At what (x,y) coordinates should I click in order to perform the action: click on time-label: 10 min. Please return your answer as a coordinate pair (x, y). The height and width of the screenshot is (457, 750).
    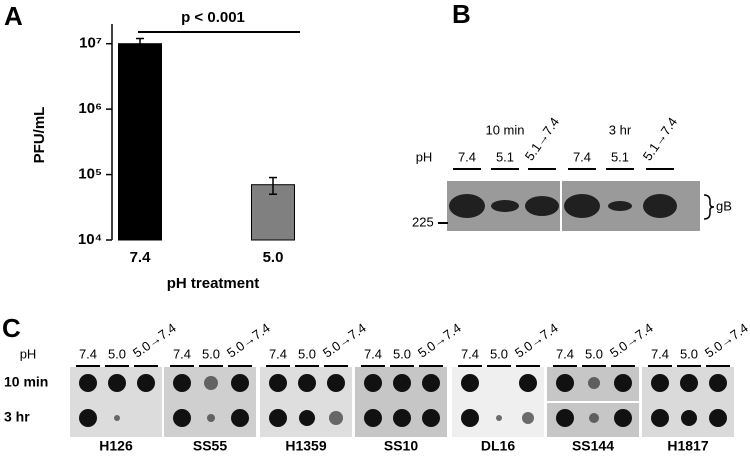
    Looking at the image, I should click on (504, 129).